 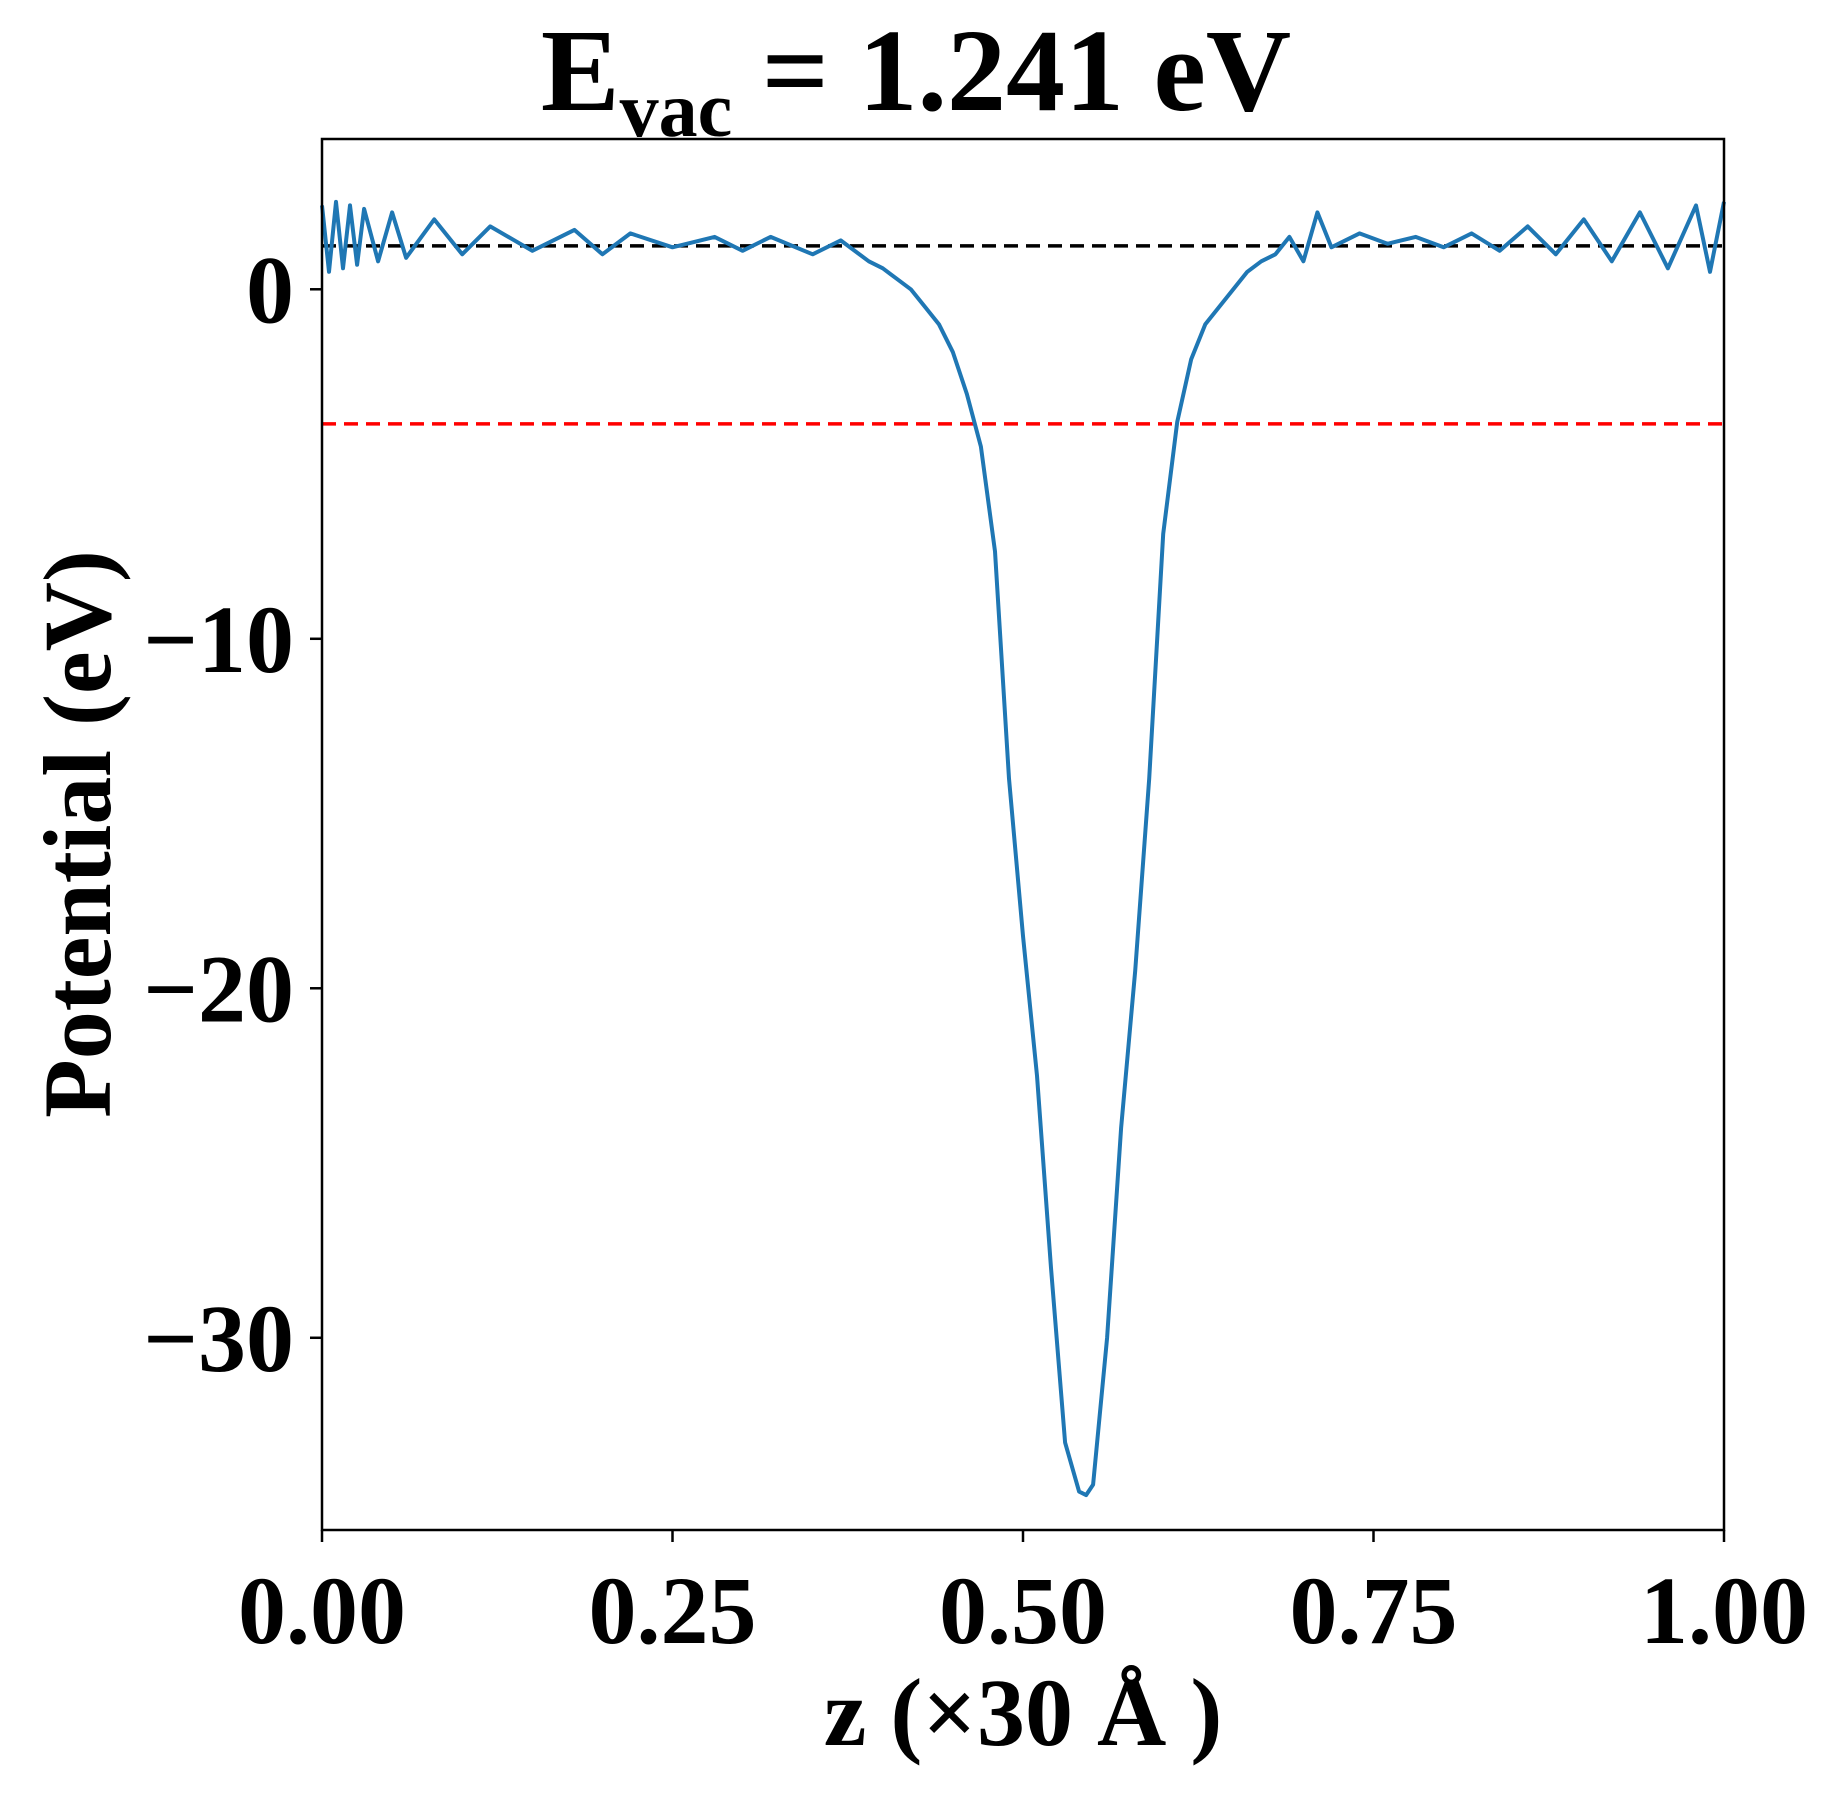 I want to click on y-tick-label-2: −20, so click(x=218, y=988).